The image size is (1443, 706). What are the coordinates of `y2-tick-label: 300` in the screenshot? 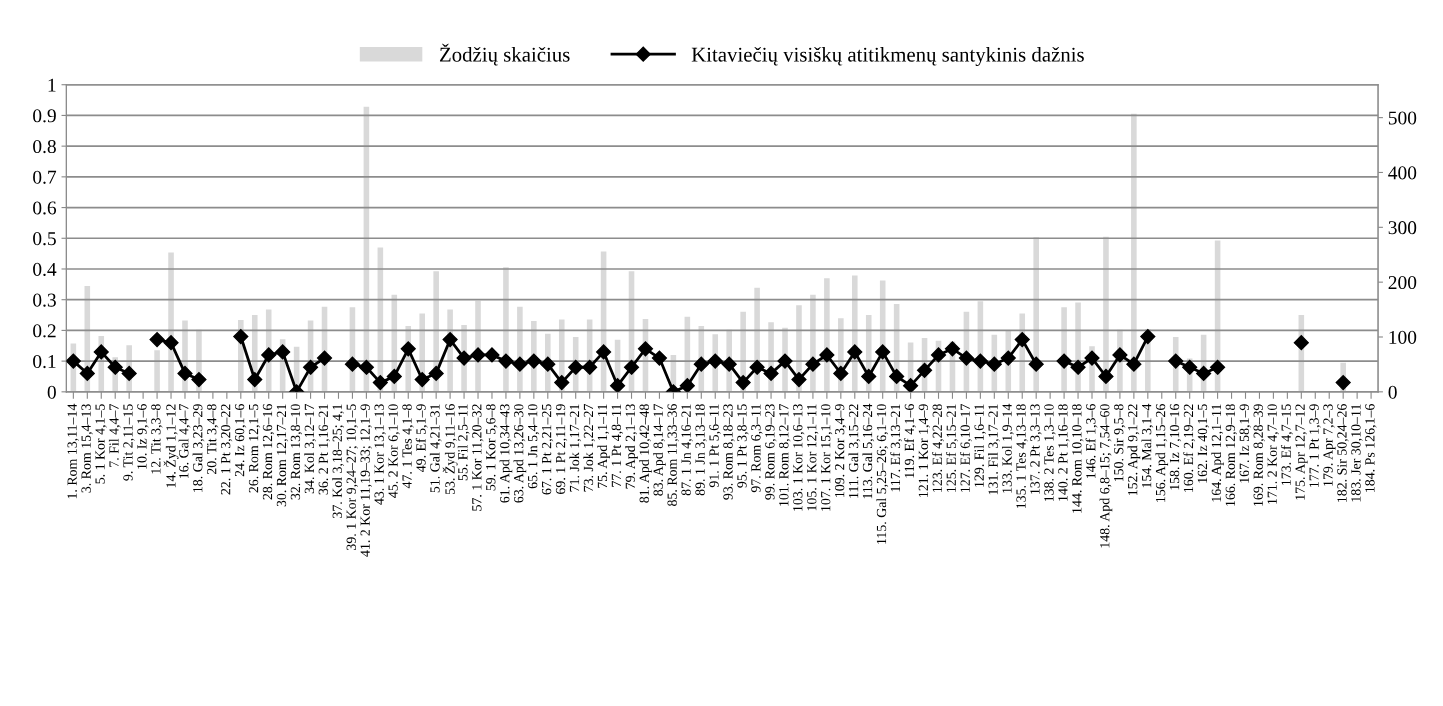 It's located at (1402, 228).